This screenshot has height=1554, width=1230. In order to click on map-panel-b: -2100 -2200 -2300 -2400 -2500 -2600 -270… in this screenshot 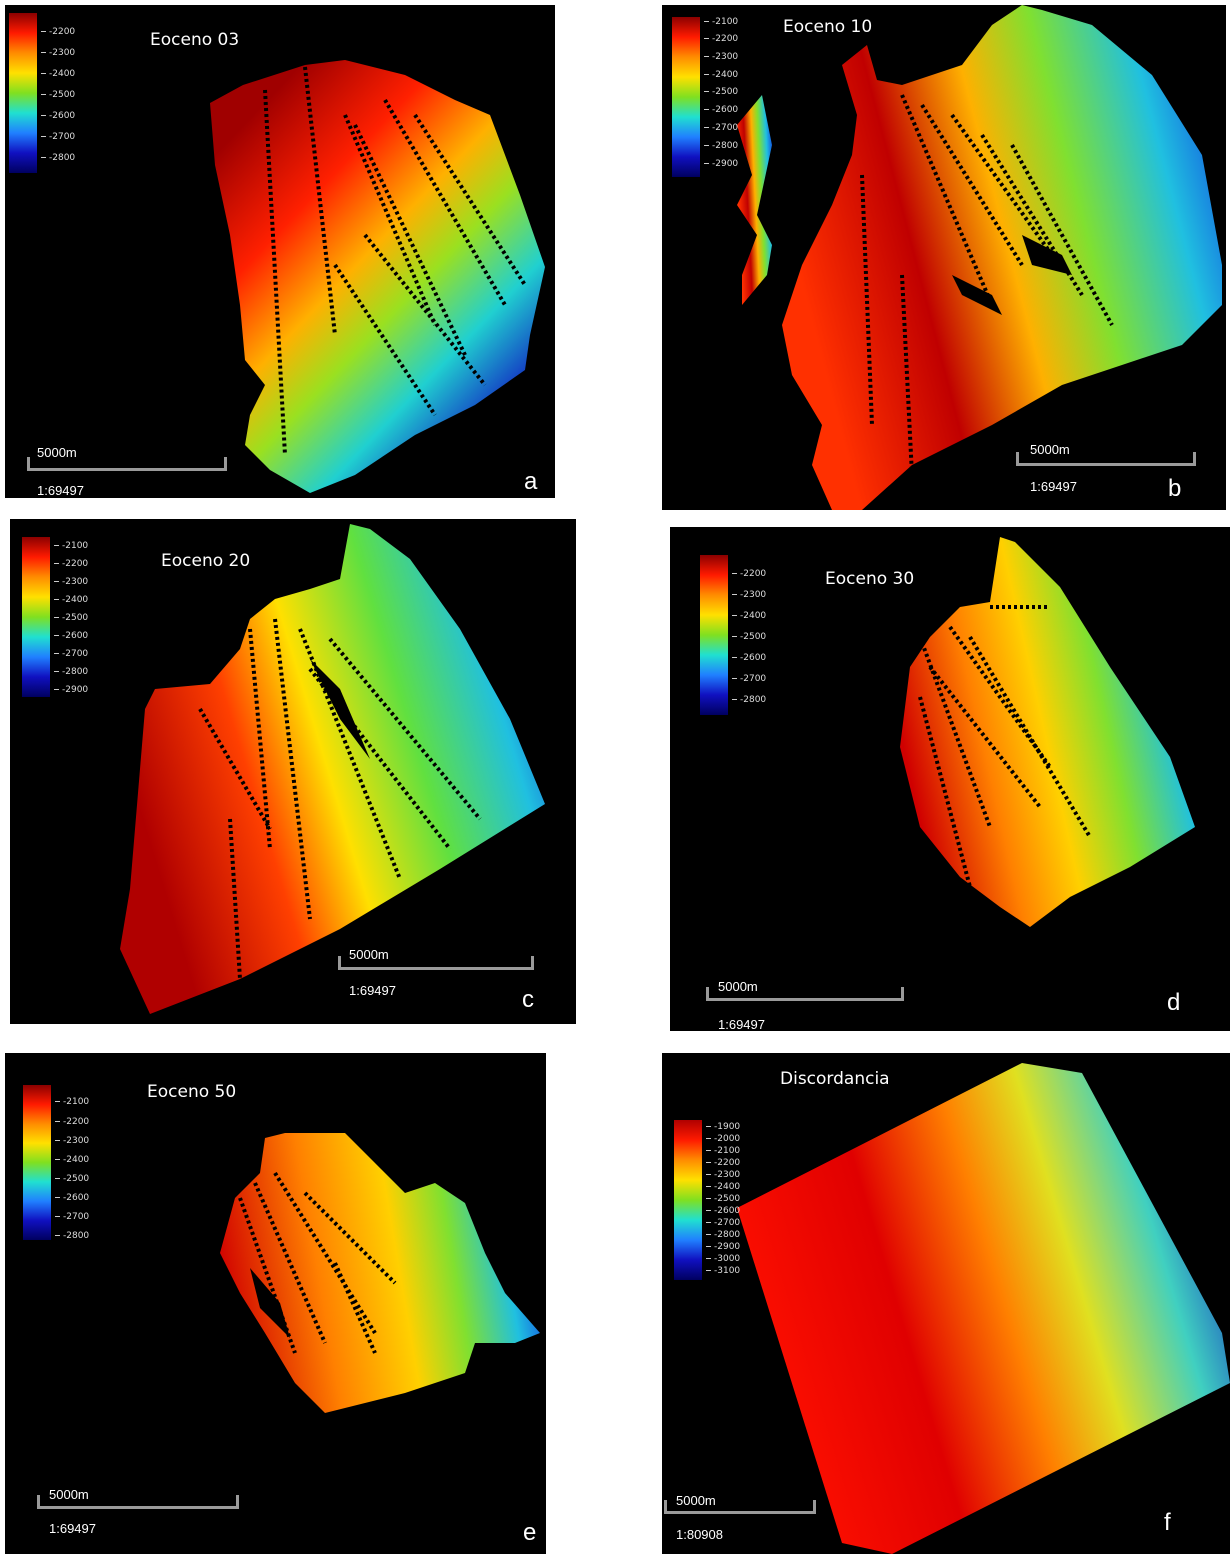, I will do `click(944, 257)`.